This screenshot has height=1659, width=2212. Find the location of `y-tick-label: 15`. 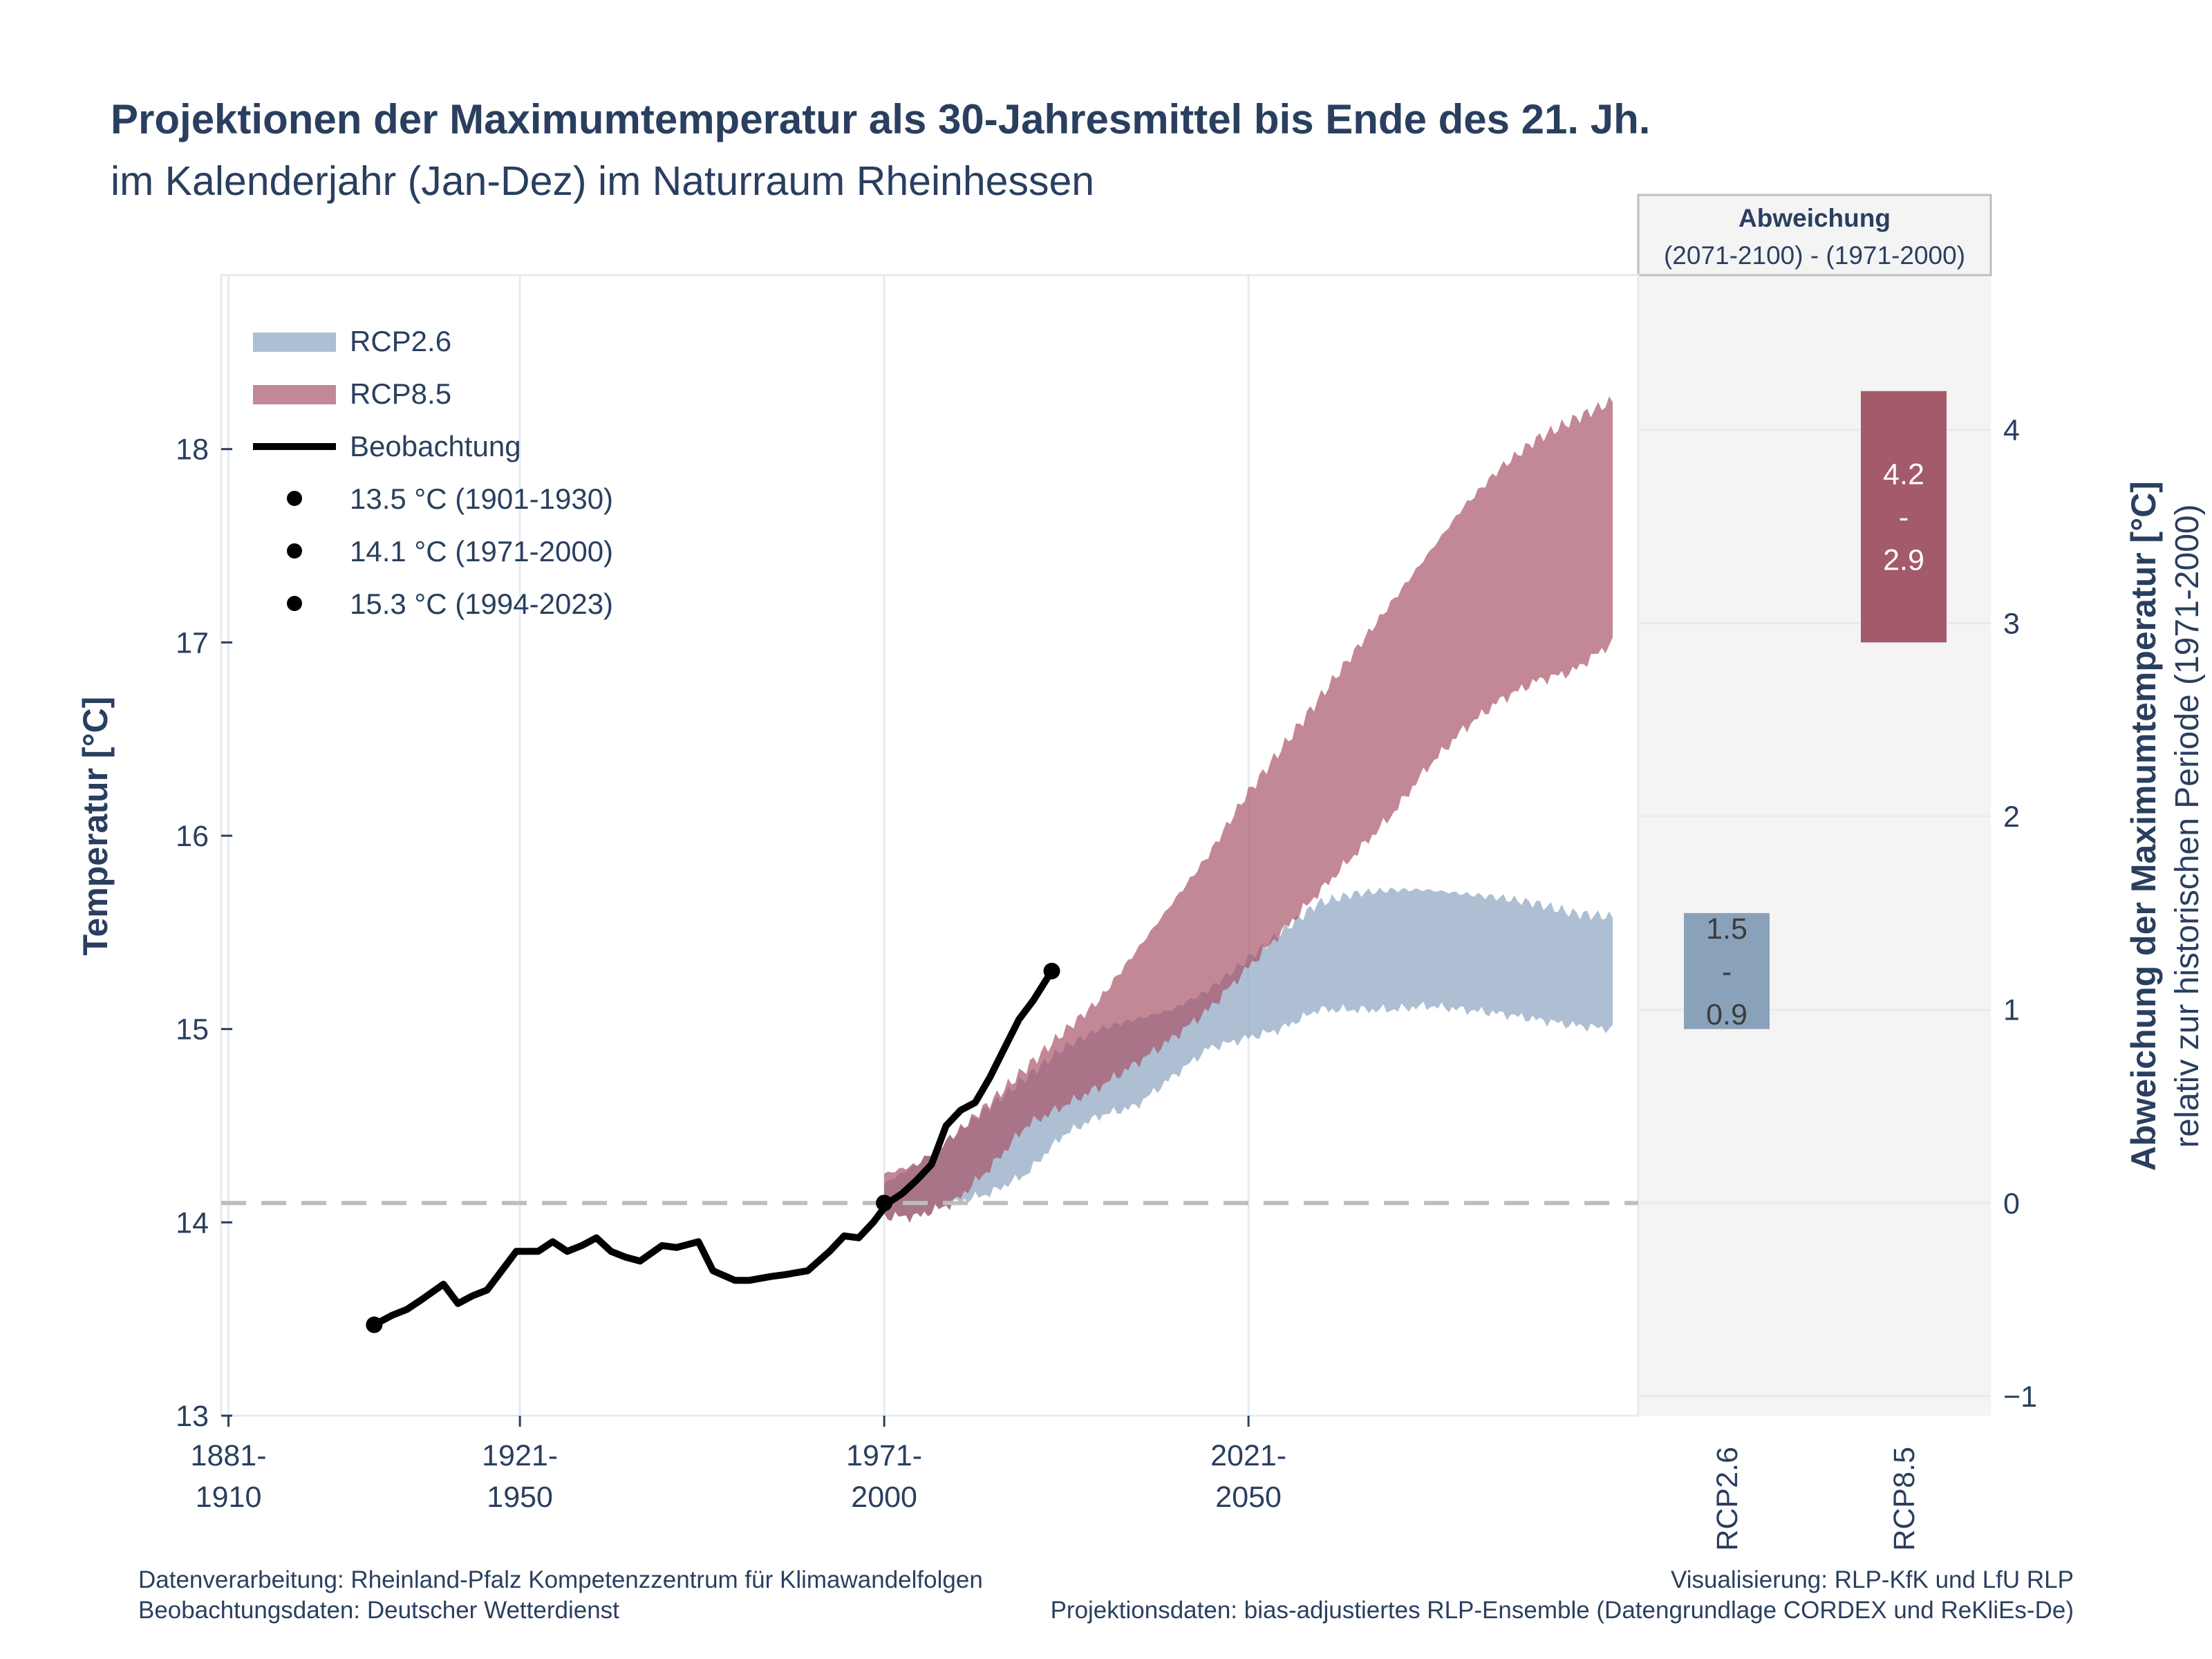

y-tick-label: 15 is located at coordinates (192, 1030).